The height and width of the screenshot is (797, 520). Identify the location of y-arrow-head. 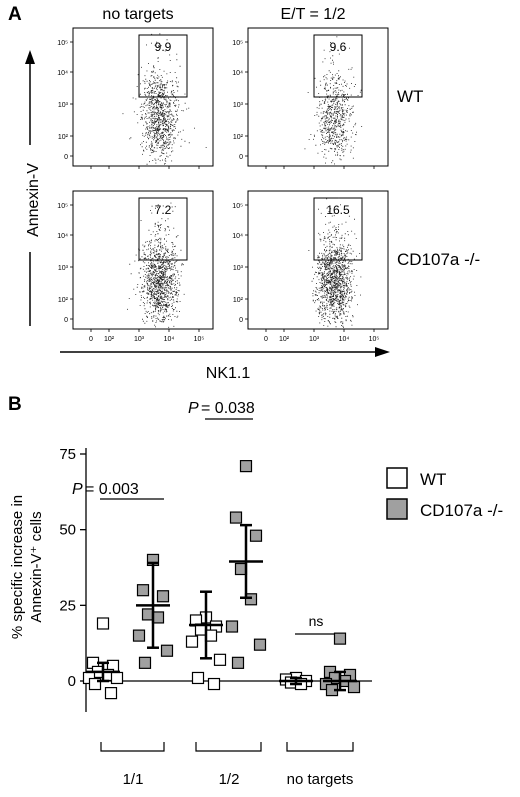
(30, 57).